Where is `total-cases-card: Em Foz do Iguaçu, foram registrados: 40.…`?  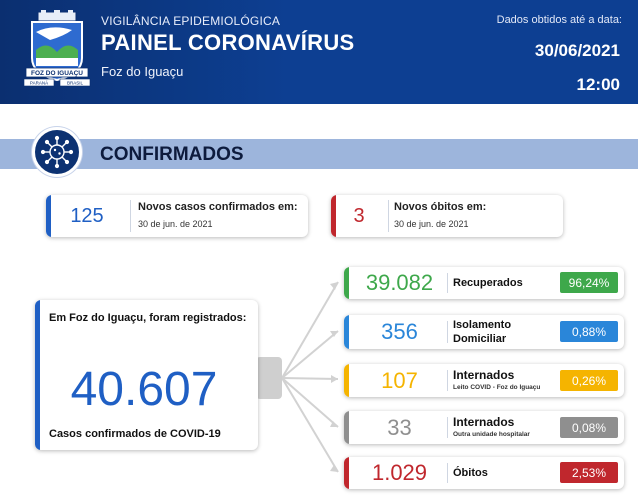 total-cases-card: Em Foz do Iguaçu, foram registrados: 40.… is located at coordinates (146, 375).